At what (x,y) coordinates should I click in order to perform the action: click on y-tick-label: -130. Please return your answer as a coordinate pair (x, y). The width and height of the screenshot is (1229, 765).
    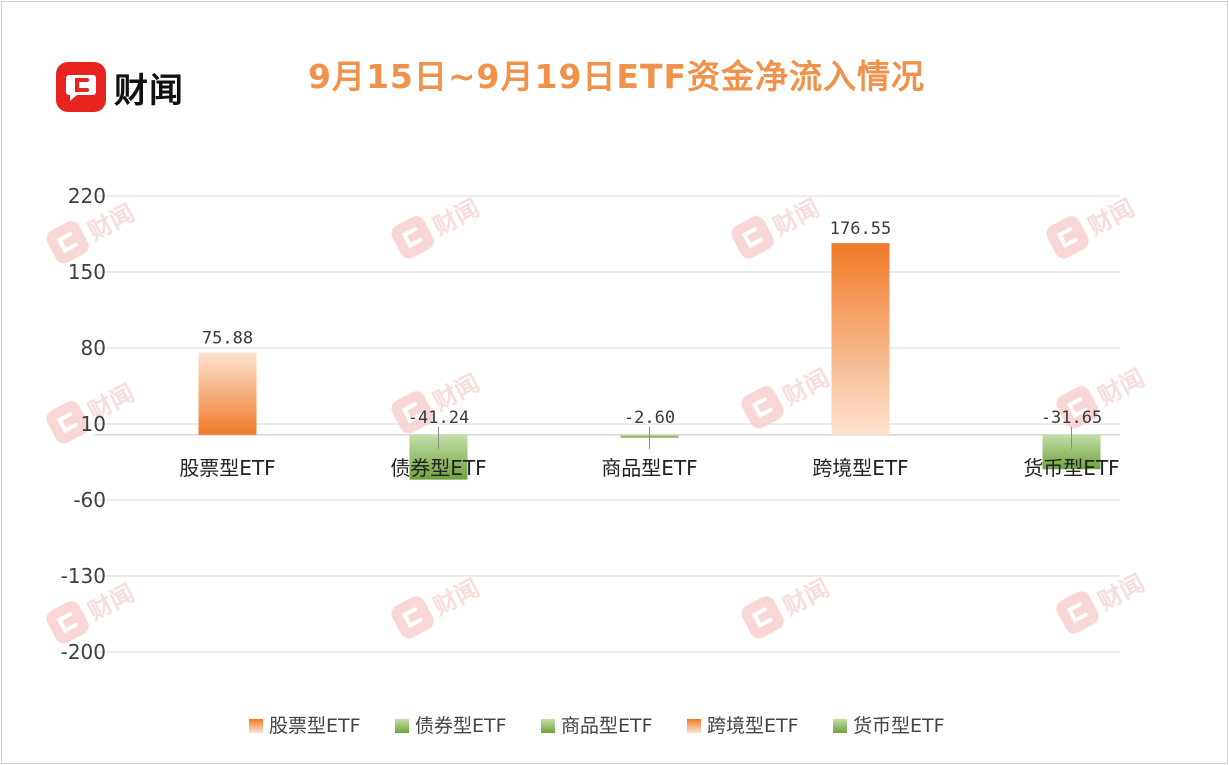
    Looking at the image, I should click on (83, 576).